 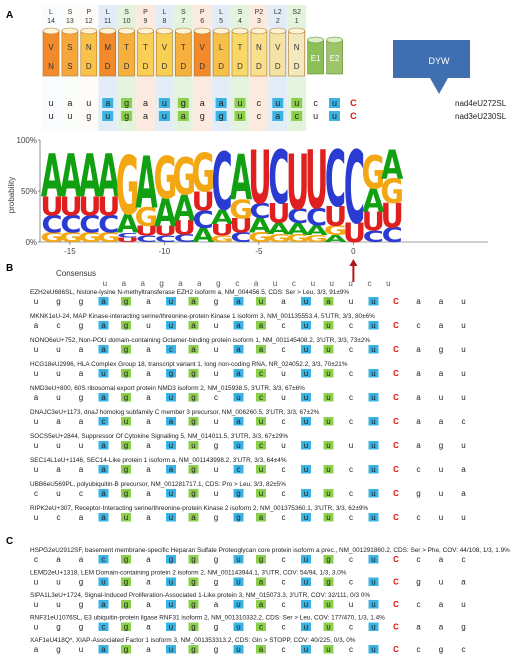 I want to click on motif-type-label: L2, so click(x=278, y=12).